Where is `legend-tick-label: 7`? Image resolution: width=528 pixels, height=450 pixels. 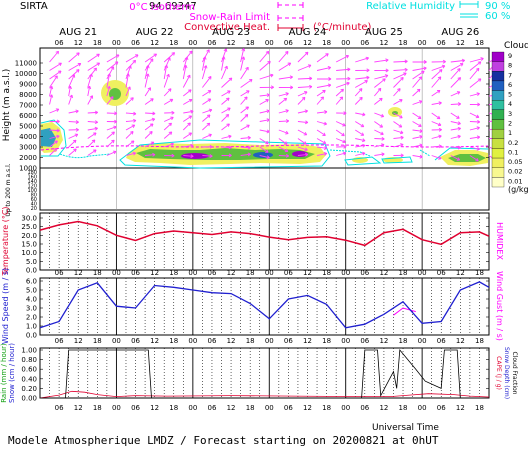 legend-tick-label: 7 is located at coordinates (510, 75).